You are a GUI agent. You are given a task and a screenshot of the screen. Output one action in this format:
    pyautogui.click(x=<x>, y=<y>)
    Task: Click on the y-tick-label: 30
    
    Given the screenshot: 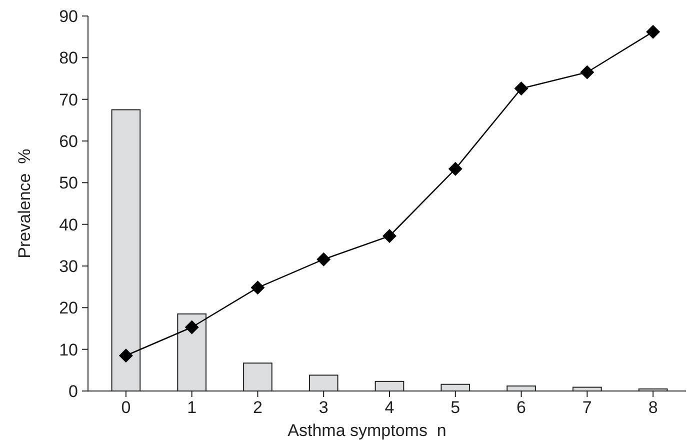 What is the action you would take?
    pyautogui.click(x=68, y=266)
    